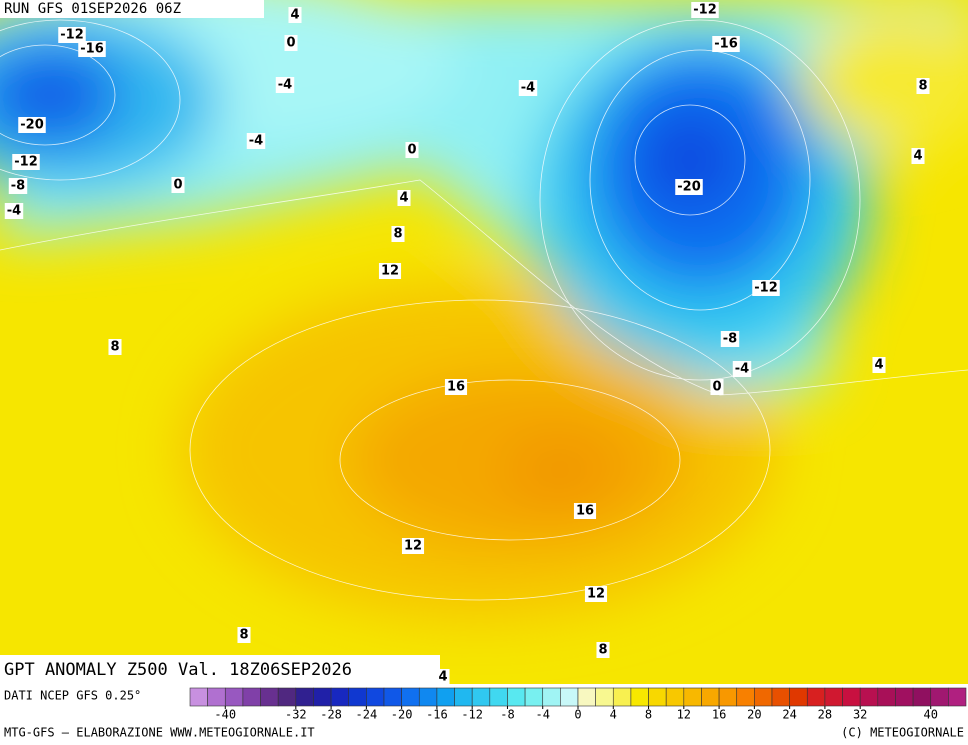  What do you see at coordinates (860, 715) in the screenshot?
I see `colorbar-tick-label: 32` at bounding box center [860, 715].